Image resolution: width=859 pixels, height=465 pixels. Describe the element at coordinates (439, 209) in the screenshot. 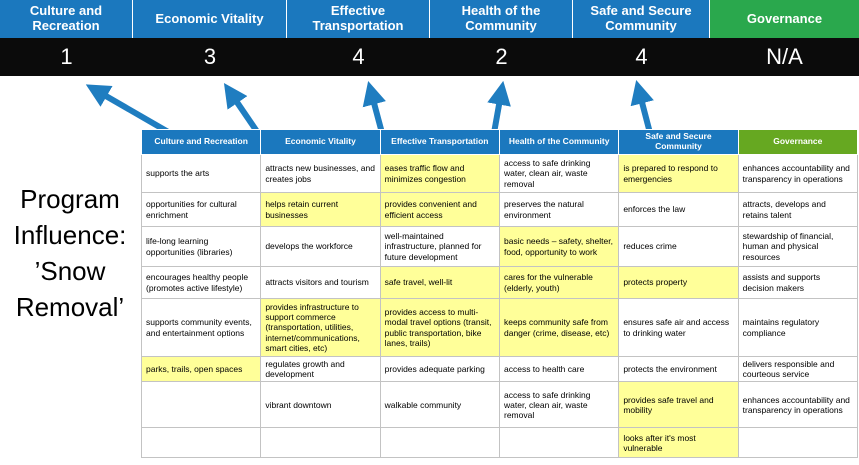

I see `table-cell: provides convenient and efficient access` at that location.